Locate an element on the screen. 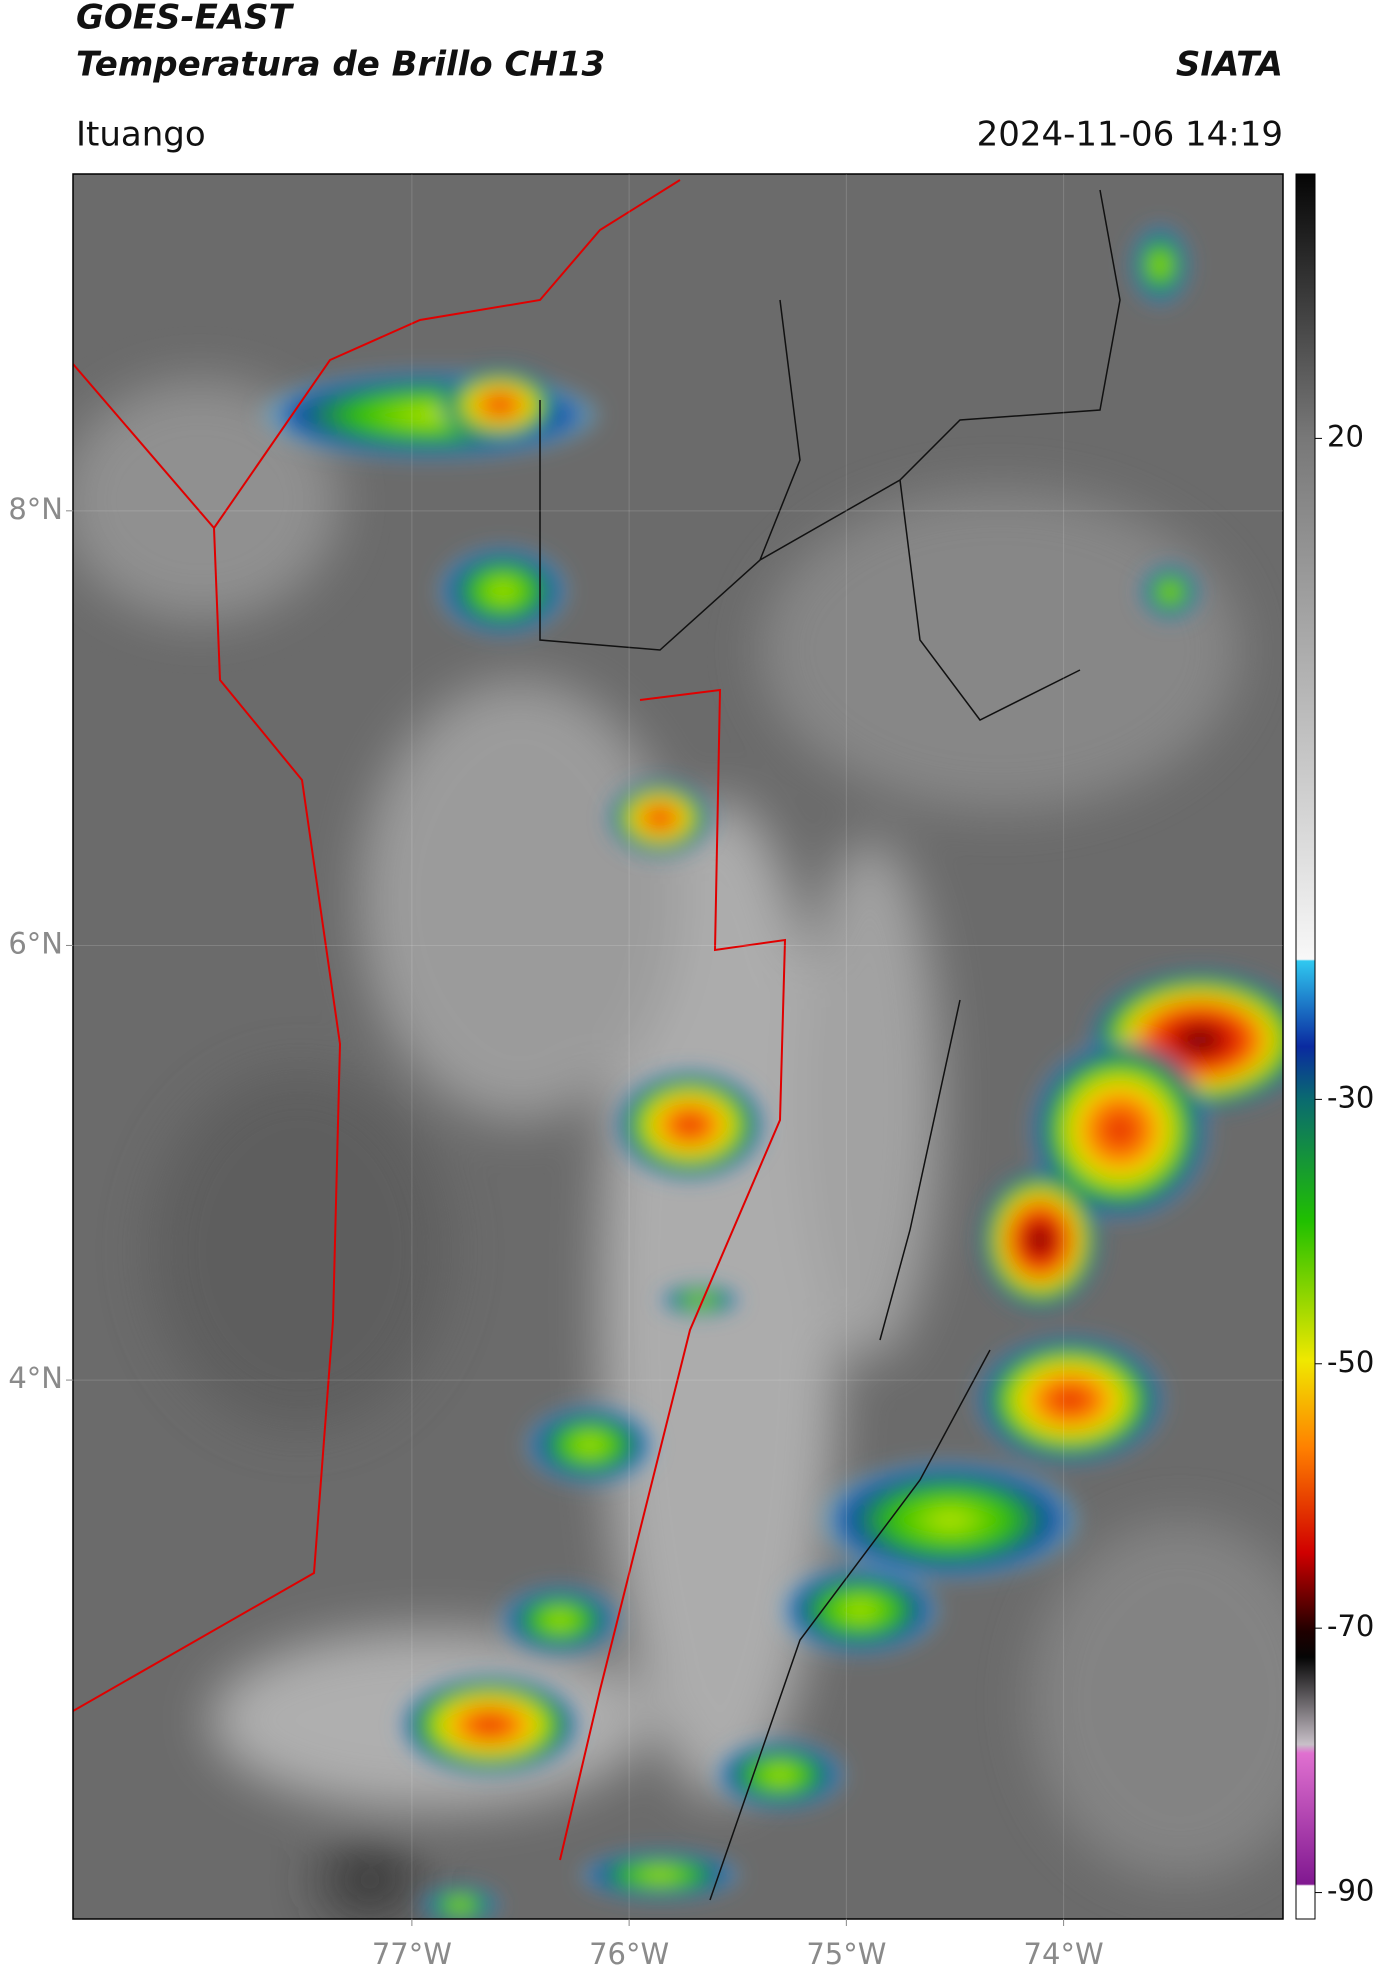 The width and height of the screenshot is (1384, 1981). datetime: 2024-11-06 14:19 is located at coordinates (1130, 135).